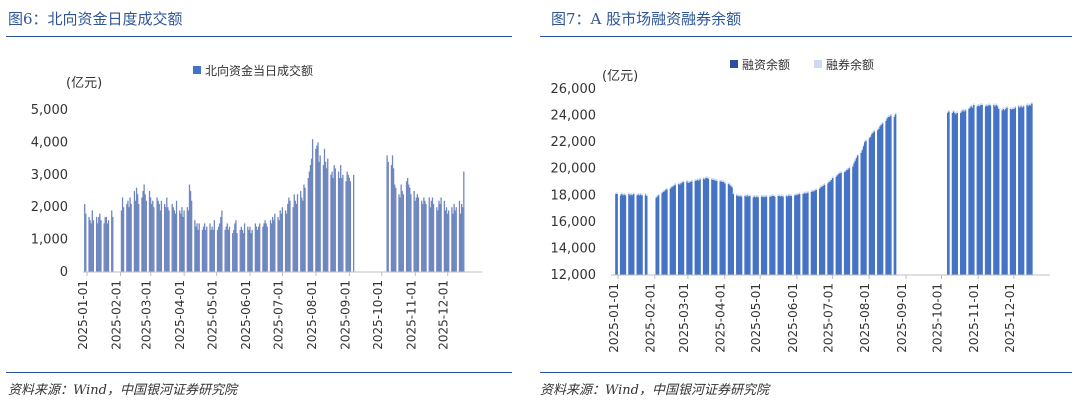  What do you see at coordinates (83, 315) in the screenshot?
I see `x-tick-label: 2025-01-01` at bounding box center [83, 315].